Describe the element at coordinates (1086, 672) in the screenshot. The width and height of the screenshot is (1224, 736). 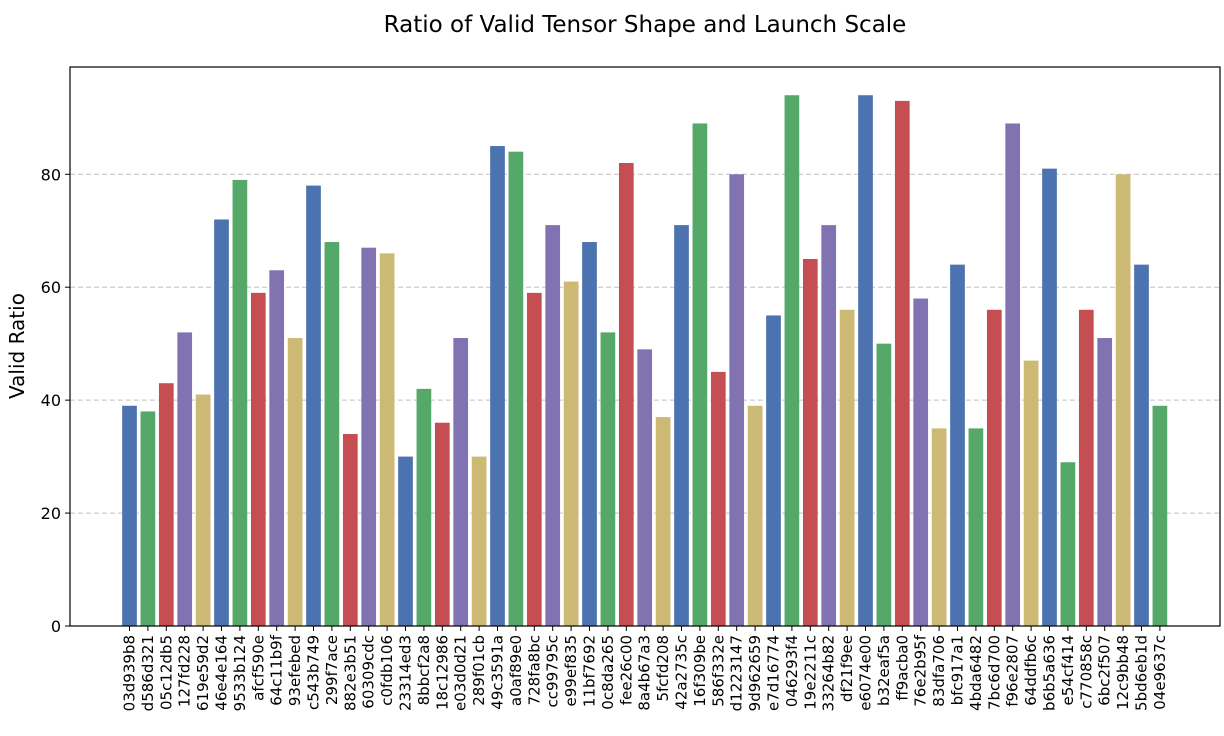
I see `x-tick-label: c770858c` at that location.